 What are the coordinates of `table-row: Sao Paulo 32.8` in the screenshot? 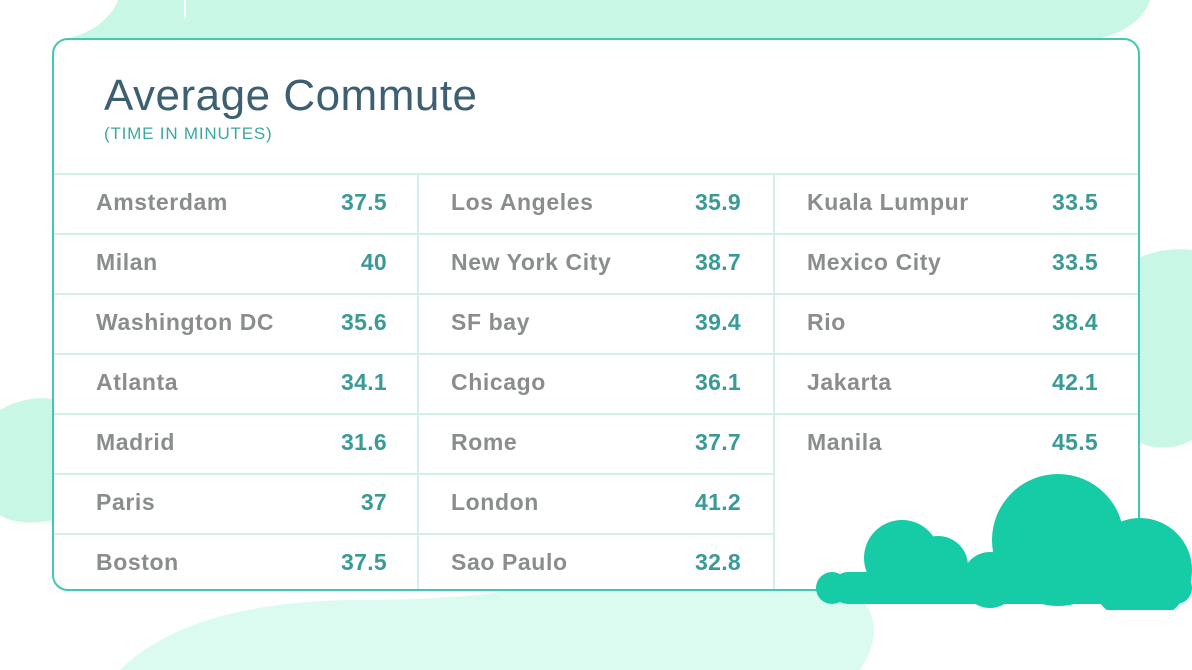 It's located at (596, 562).